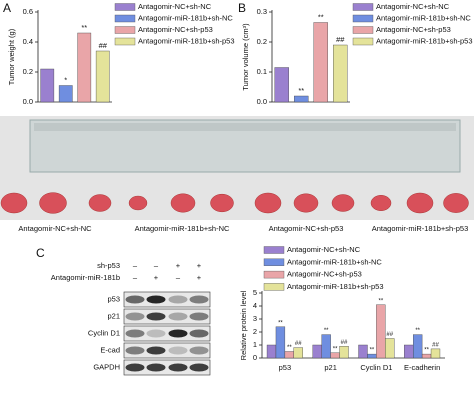 This screenshot has height=397, width=474. What do you see at coordinates (104, 332) in the screenshot?
I see `band-label: Cyclin D1` at bounding box center [104, 332].